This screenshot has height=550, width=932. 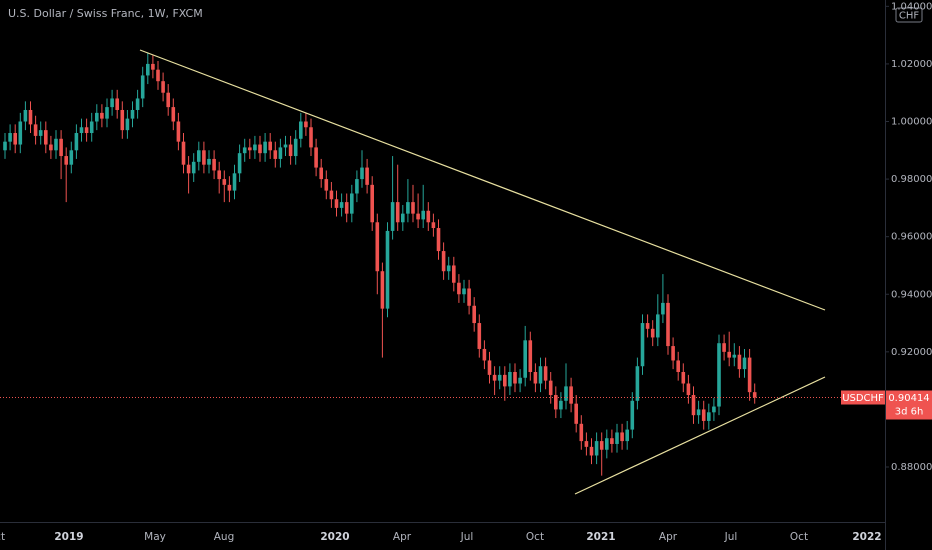 I want to click on price-label-box, so click(x=909, y=405).